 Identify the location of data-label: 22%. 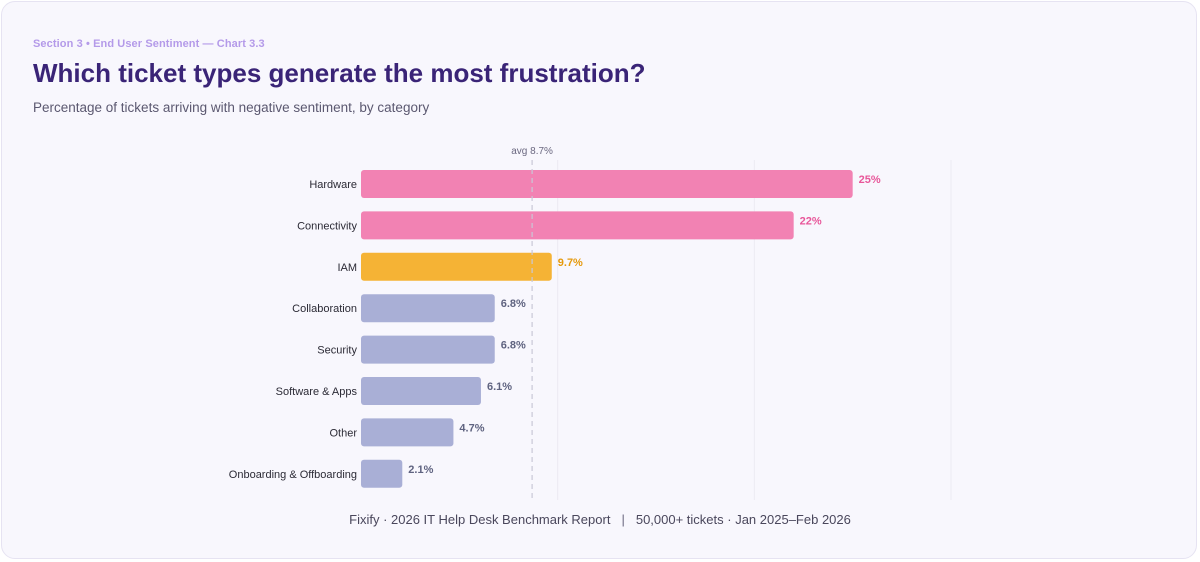
(811, 221).